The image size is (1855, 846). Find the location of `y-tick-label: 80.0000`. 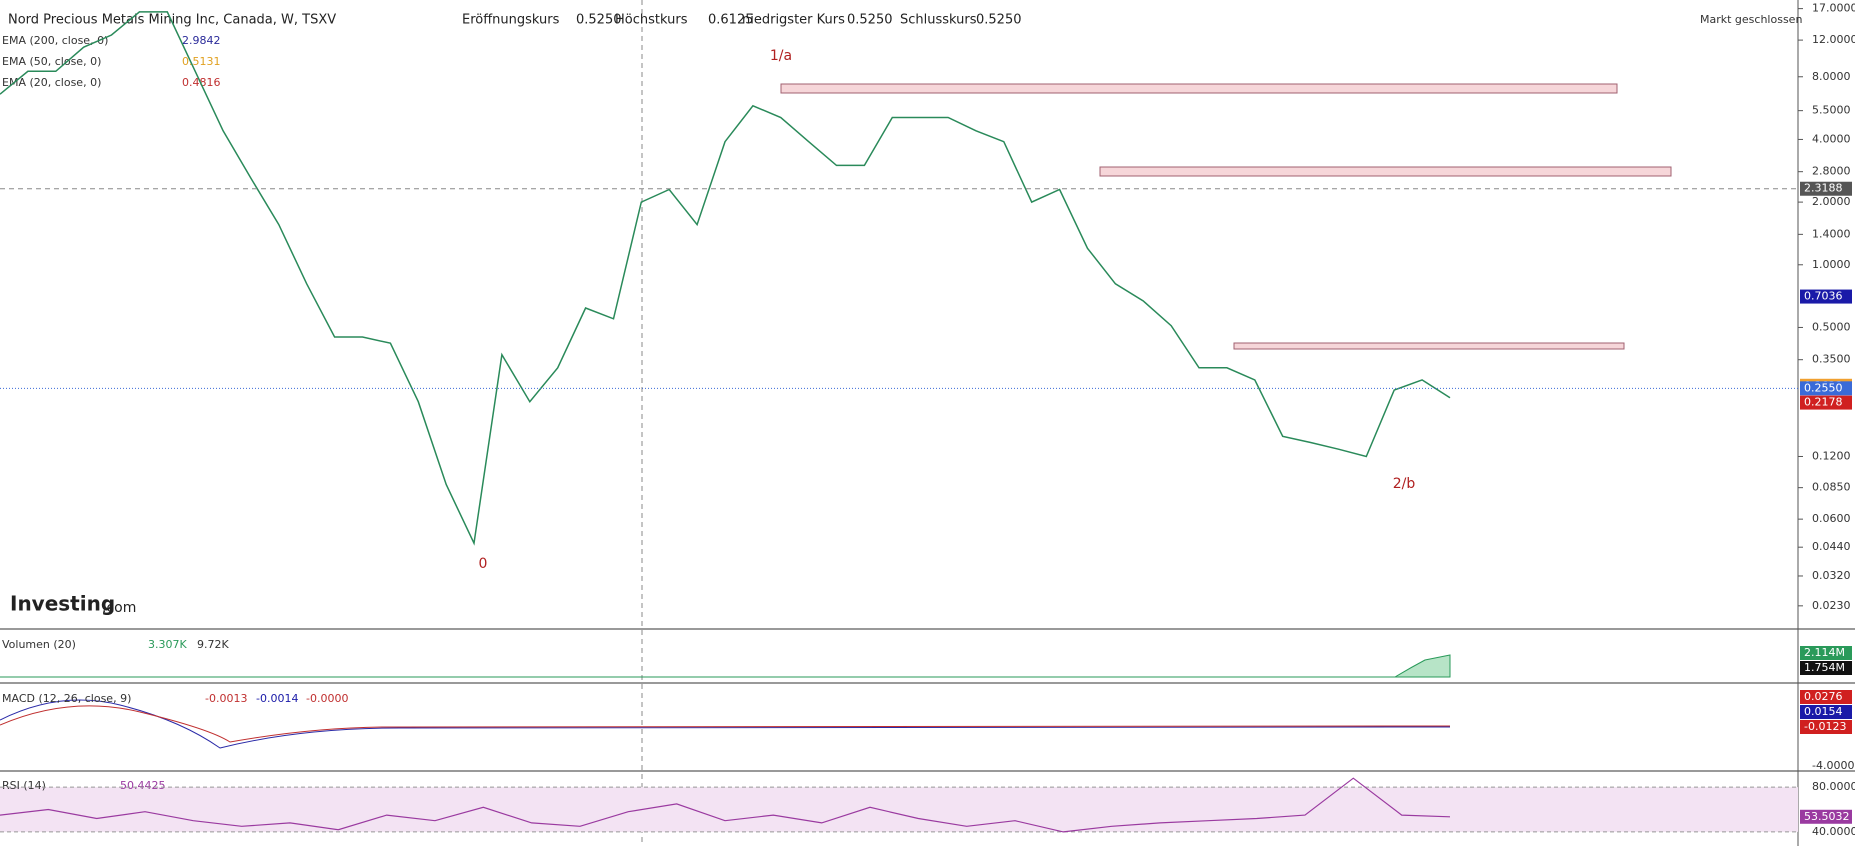

y-tick-label: 80.0000 is located at coordinates (1833, 786).